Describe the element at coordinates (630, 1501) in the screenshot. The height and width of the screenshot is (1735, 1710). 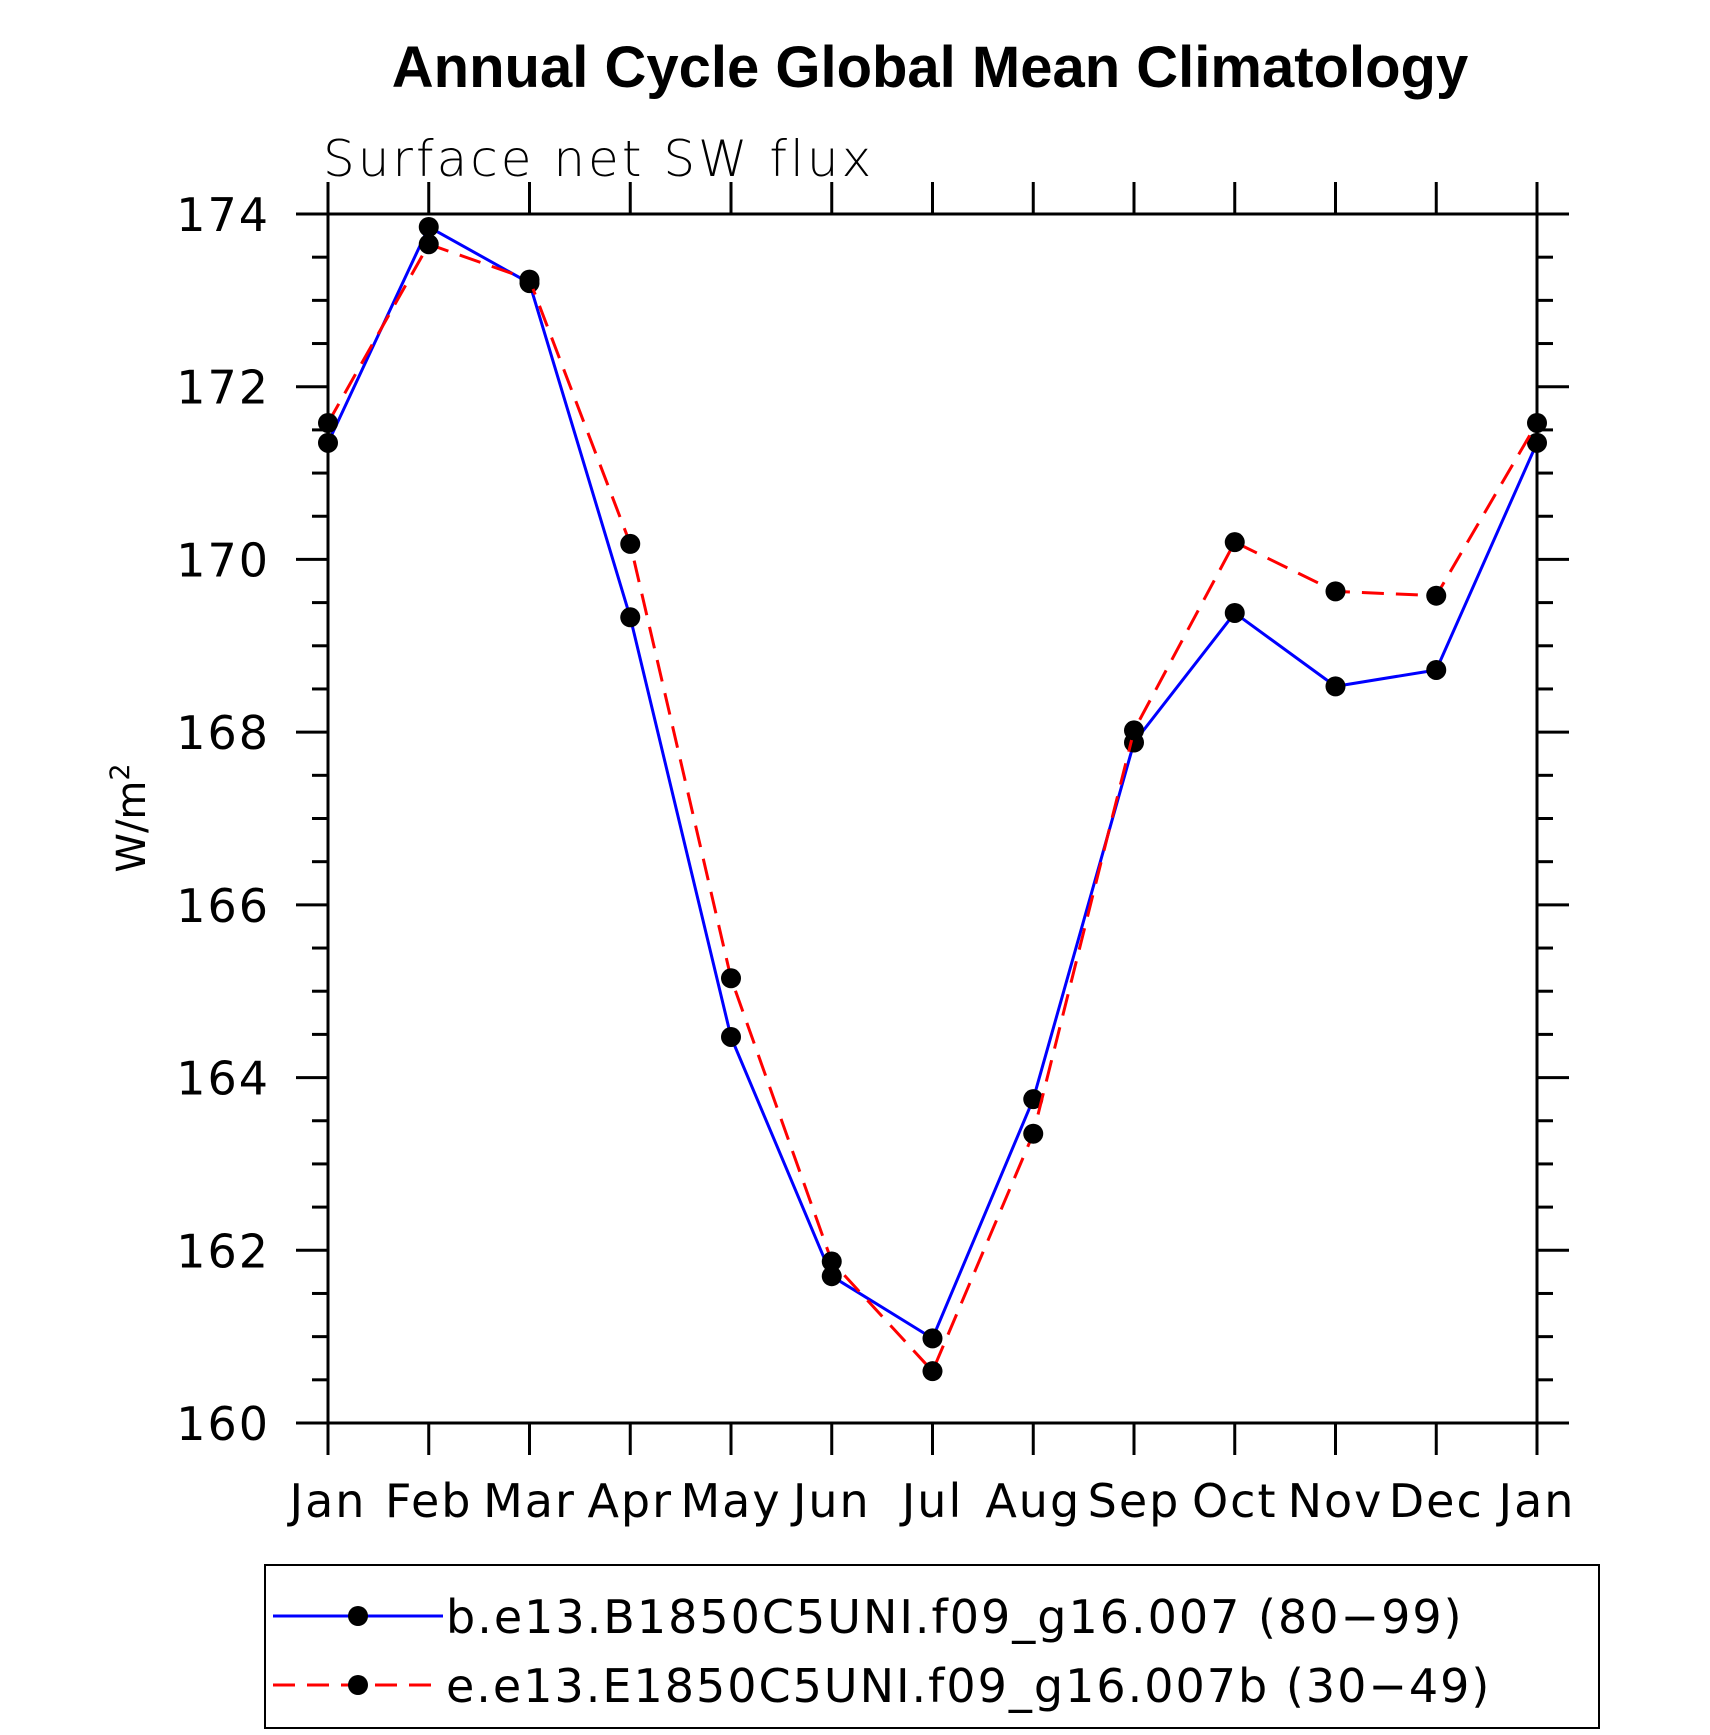
I see `x-tick-label: Apr` at that location.